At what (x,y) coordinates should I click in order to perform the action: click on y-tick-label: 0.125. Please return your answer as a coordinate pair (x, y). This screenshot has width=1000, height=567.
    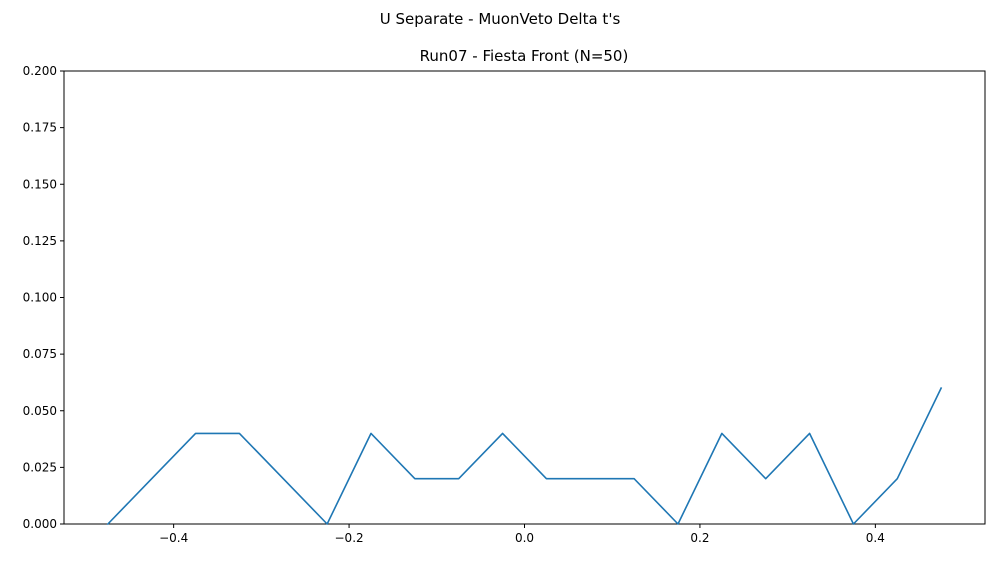
    Looking at the image, I should click on (40, 241).